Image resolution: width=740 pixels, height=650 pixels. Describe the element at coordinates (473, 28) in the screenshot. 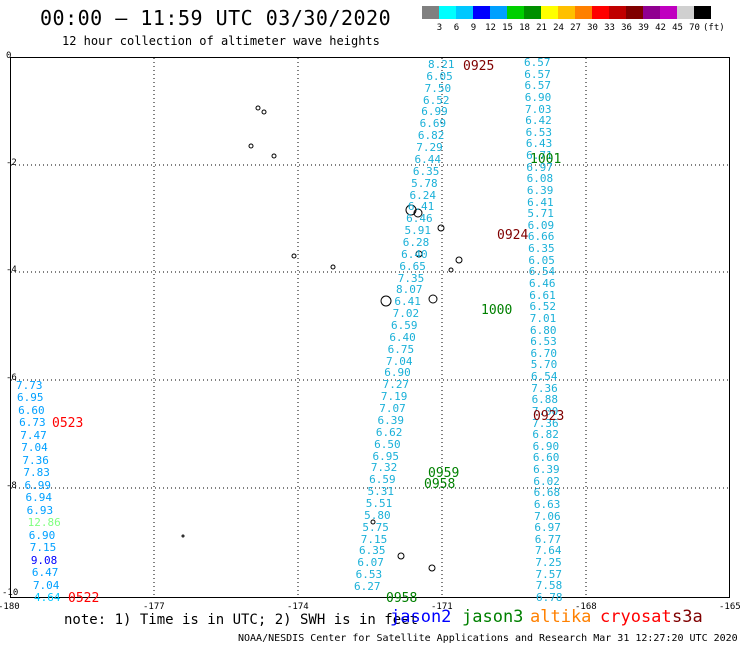

I see `legend-label: 9` at that location.